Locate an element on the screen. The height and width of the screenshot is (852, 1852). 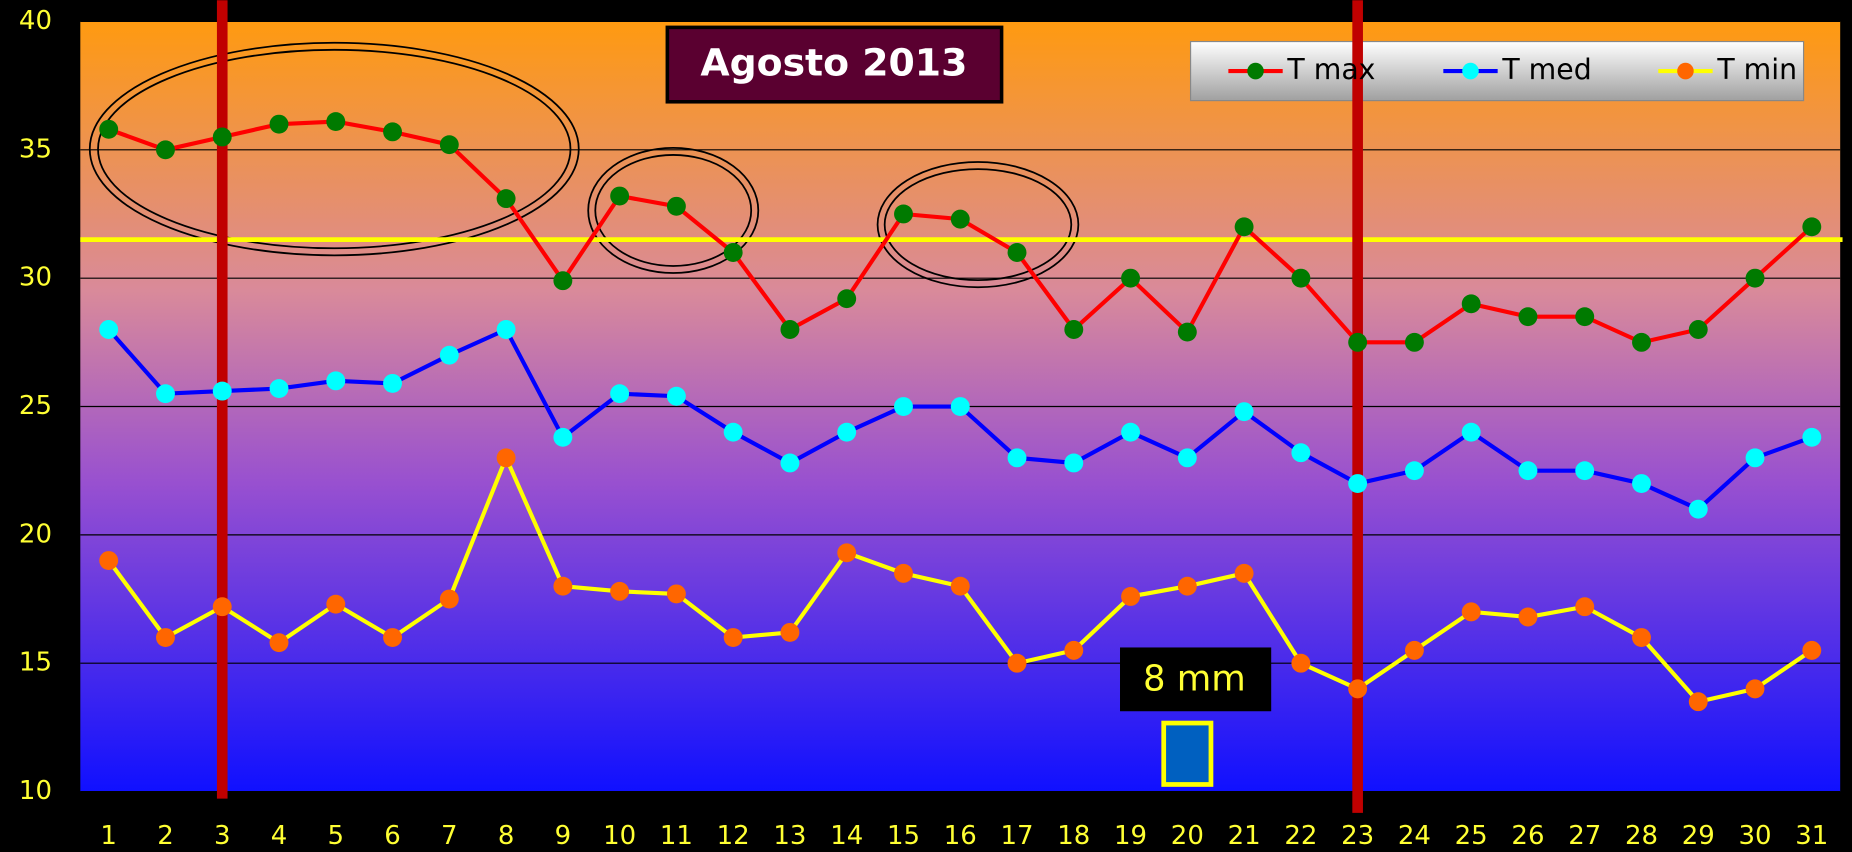
x-tick-label: 16 is located at coordinates (960, 836).